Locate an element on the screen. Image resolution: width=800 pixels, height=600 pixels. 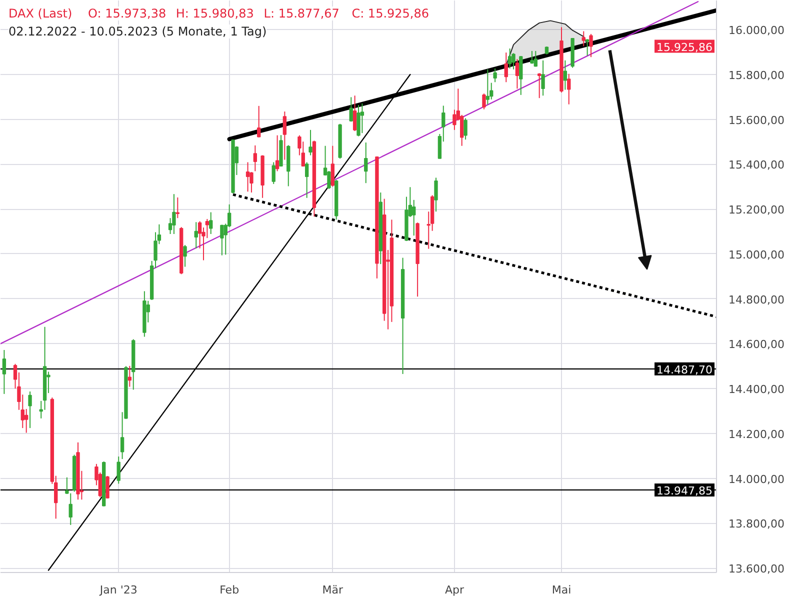
y-tick-label: 15.400,00 is located at coordinates (756, 165).